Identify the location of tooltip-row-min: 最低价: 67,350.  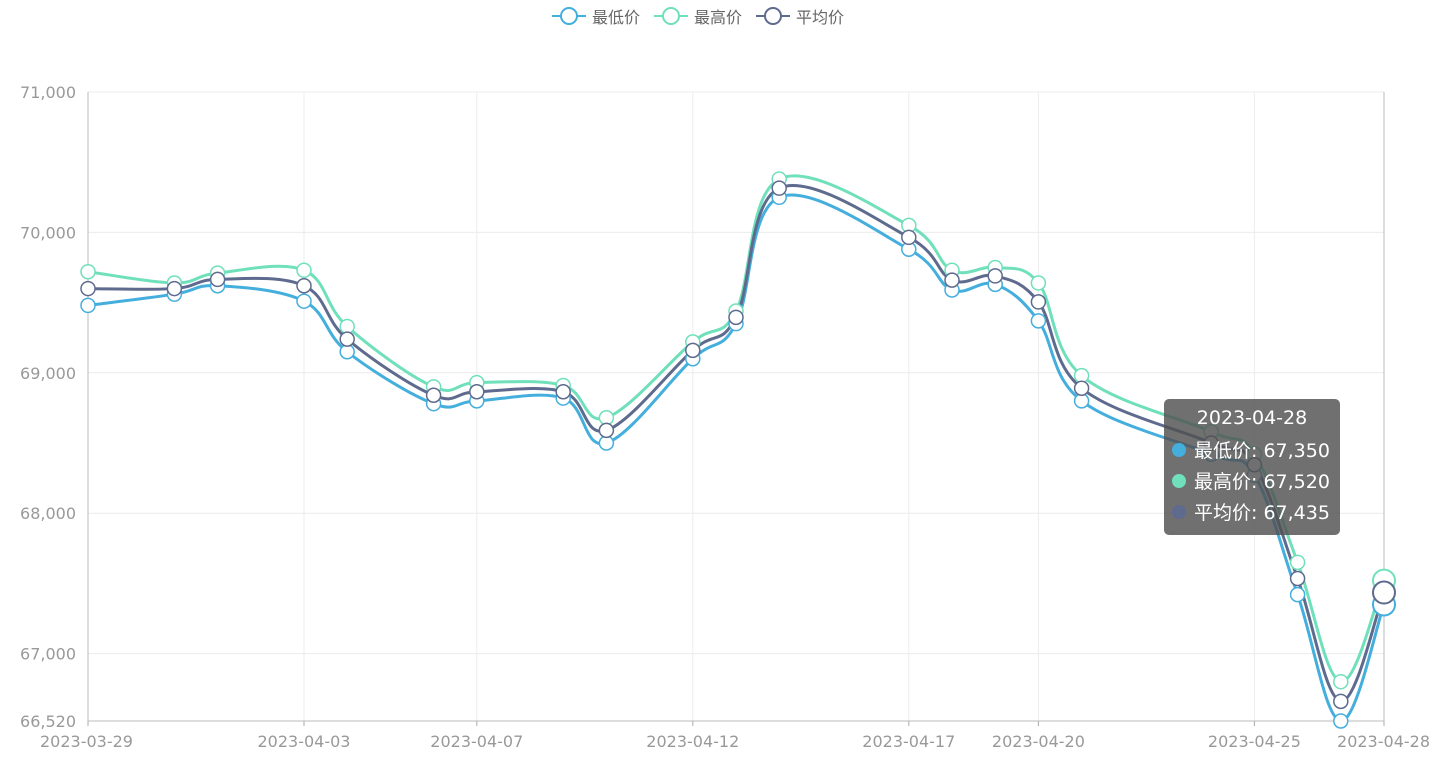
(1256, 449).